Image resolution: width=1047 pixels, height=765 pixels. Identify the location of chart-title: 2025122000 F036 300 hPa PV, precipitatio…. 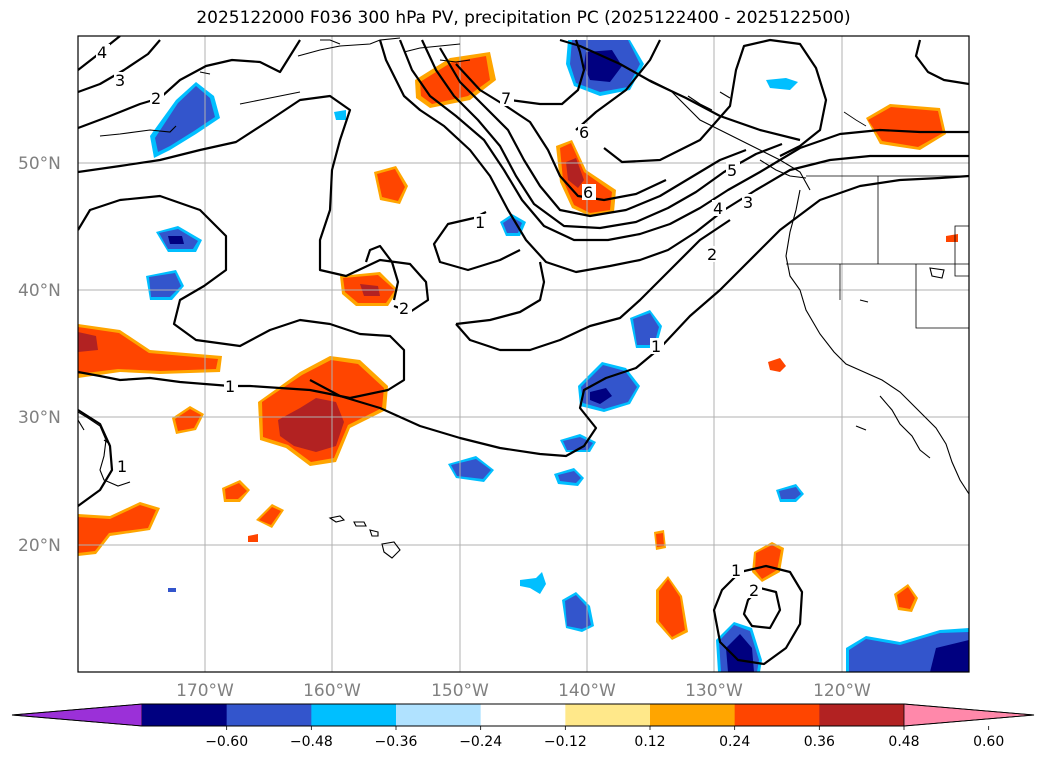
(523, 18).